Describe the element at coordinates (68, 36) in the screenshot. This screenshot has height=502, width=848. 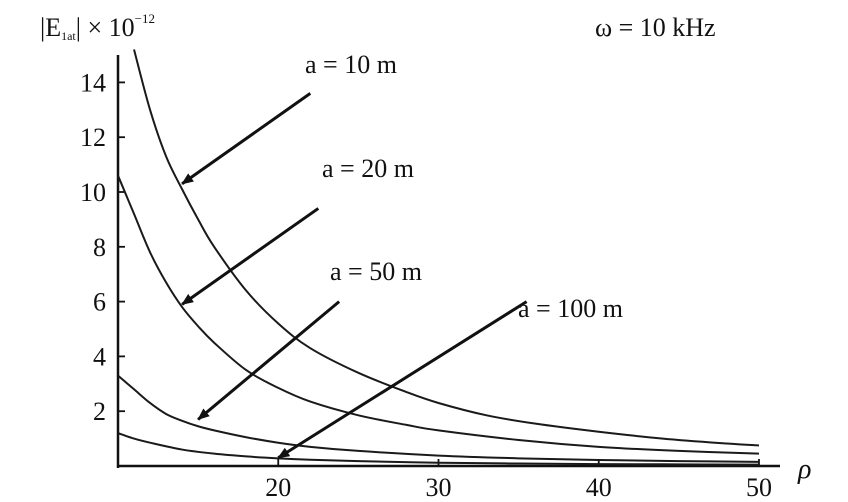
I see `y-axis-label-subscript: 1at` at that location.